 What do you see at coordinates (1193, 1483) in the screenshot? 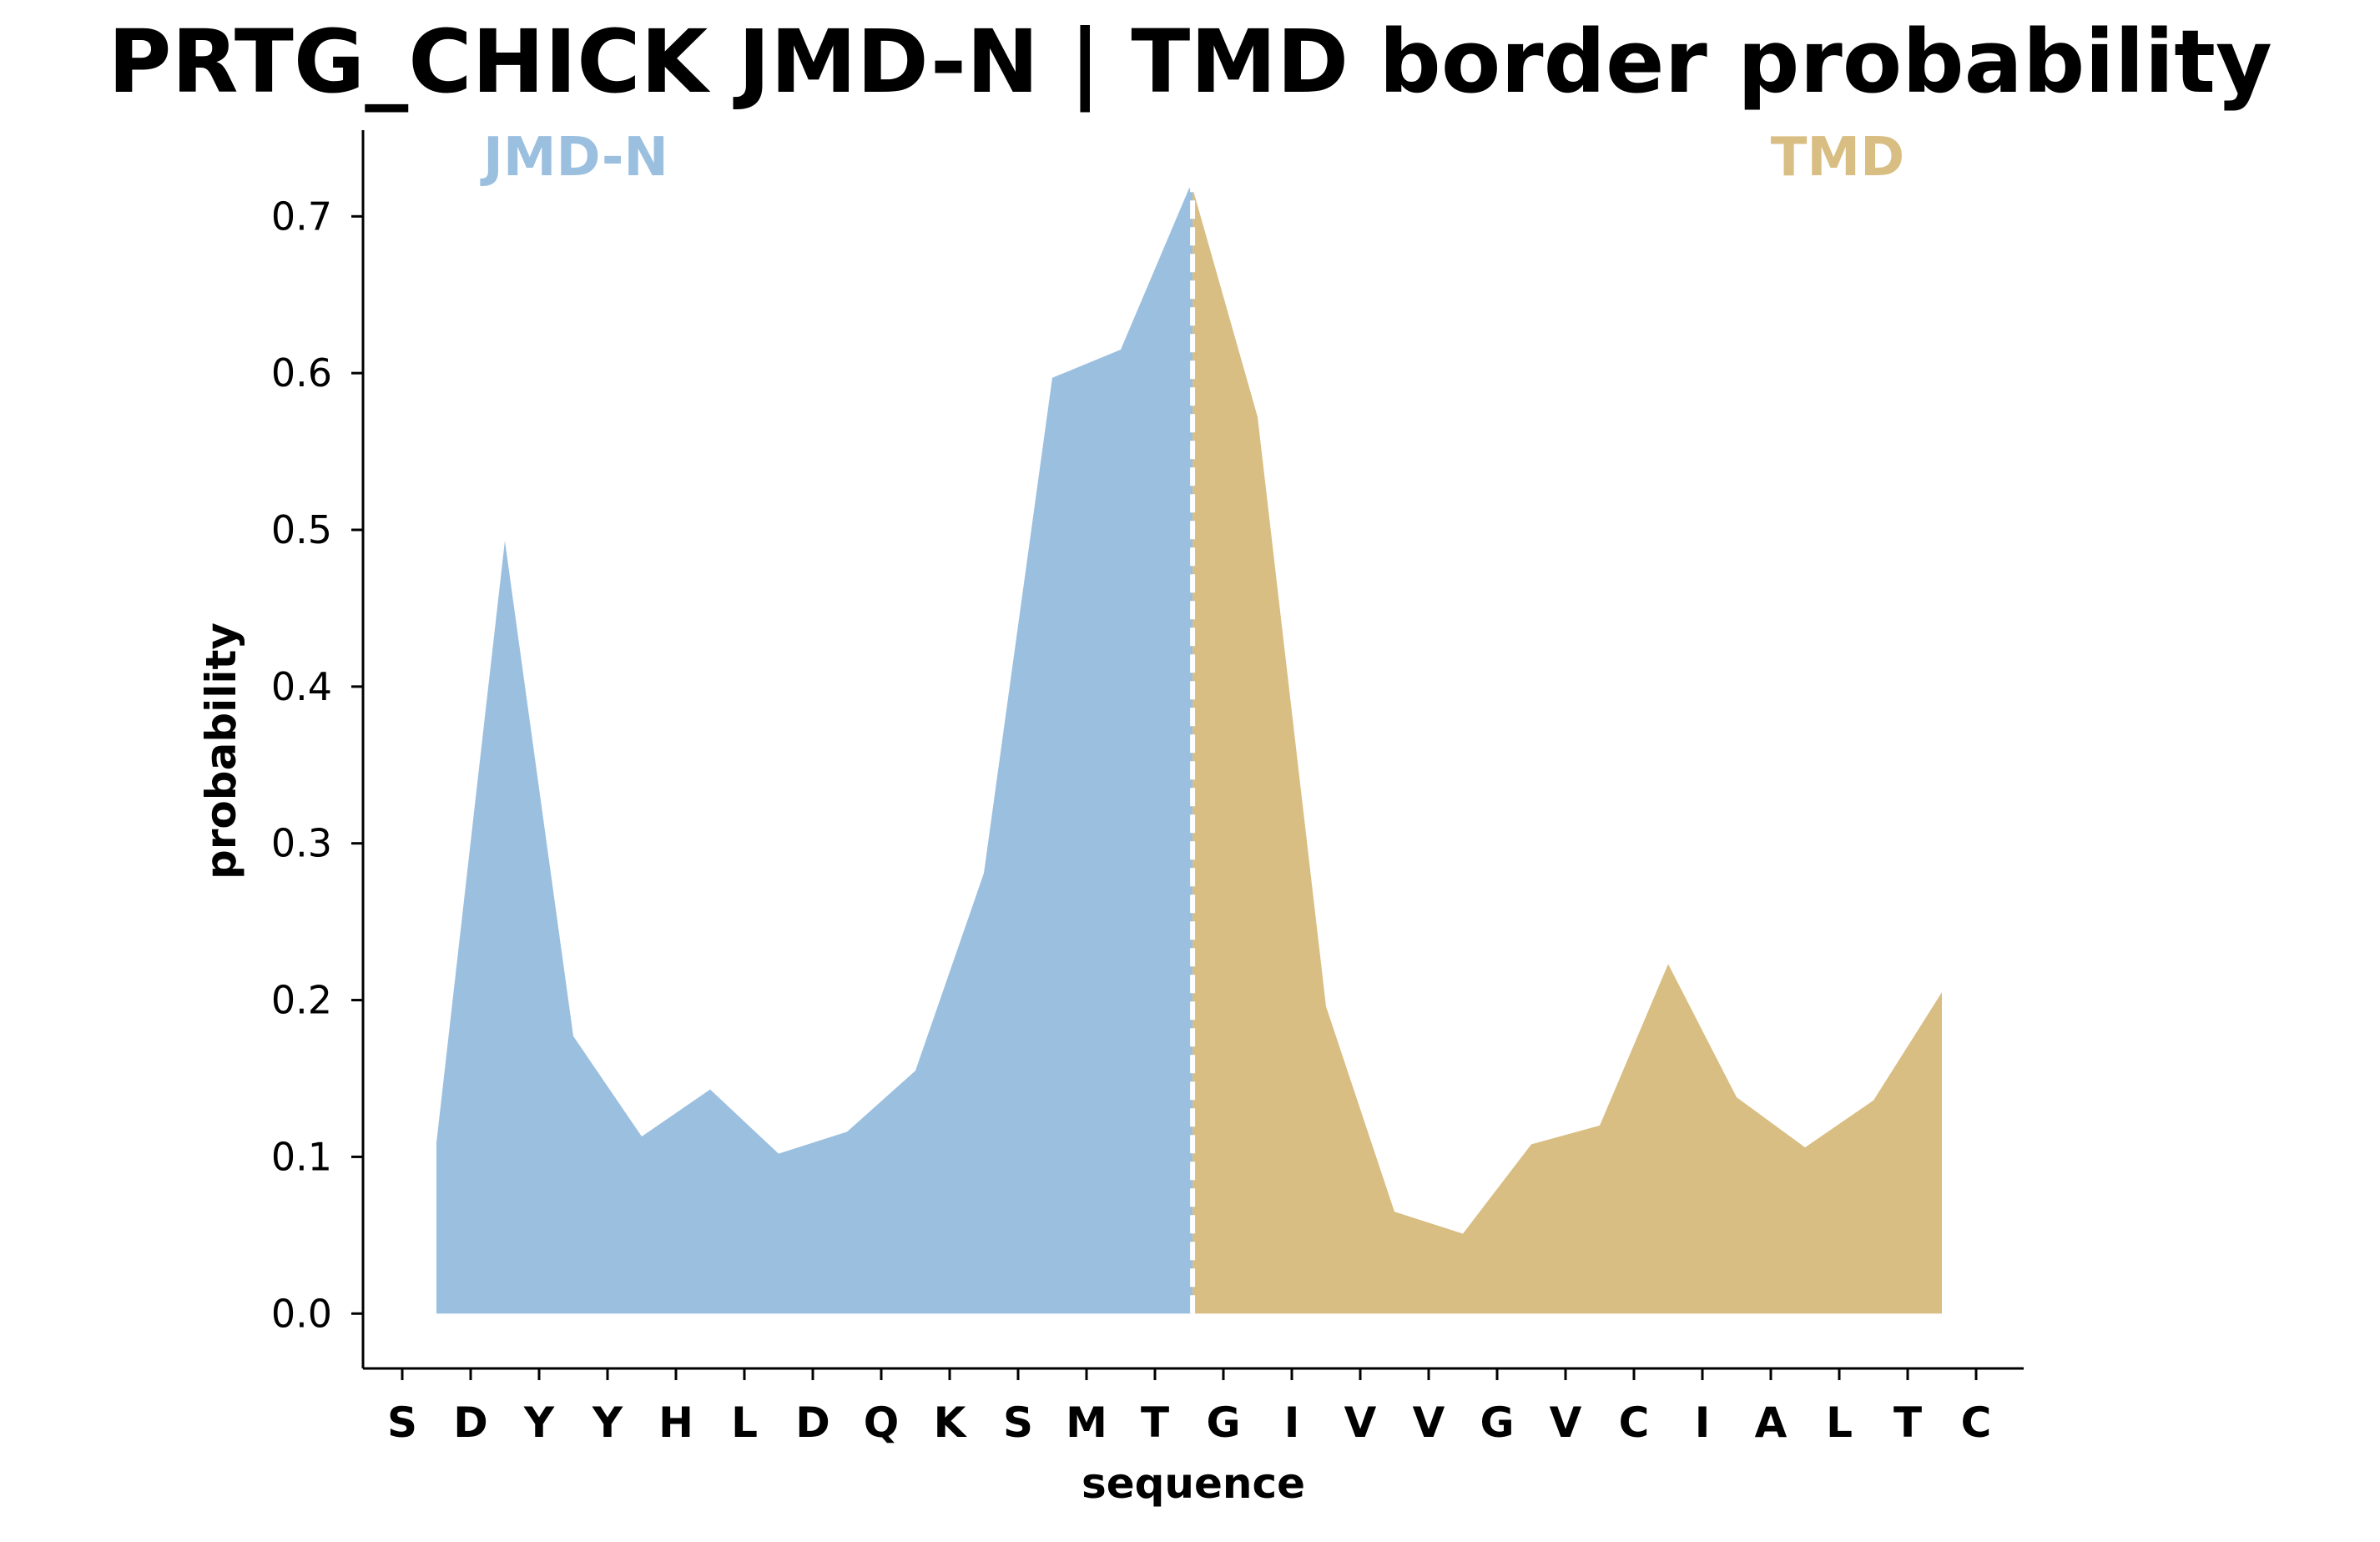
I see `x-axis-label: sequence` at bounding box center [1193, 1483].